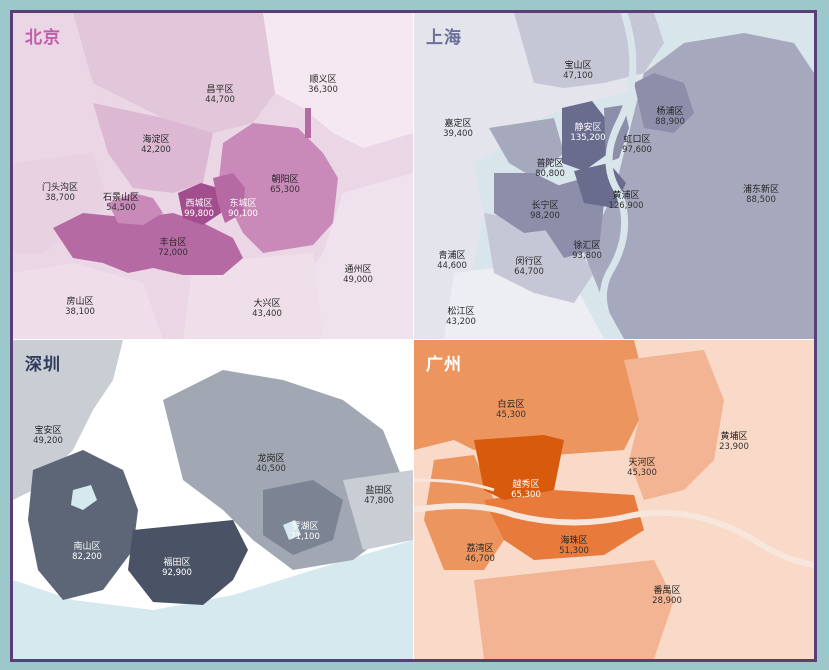 The width and height of the screenshot is (829, 670). I want to click on minhang-area, so click(539, 258).